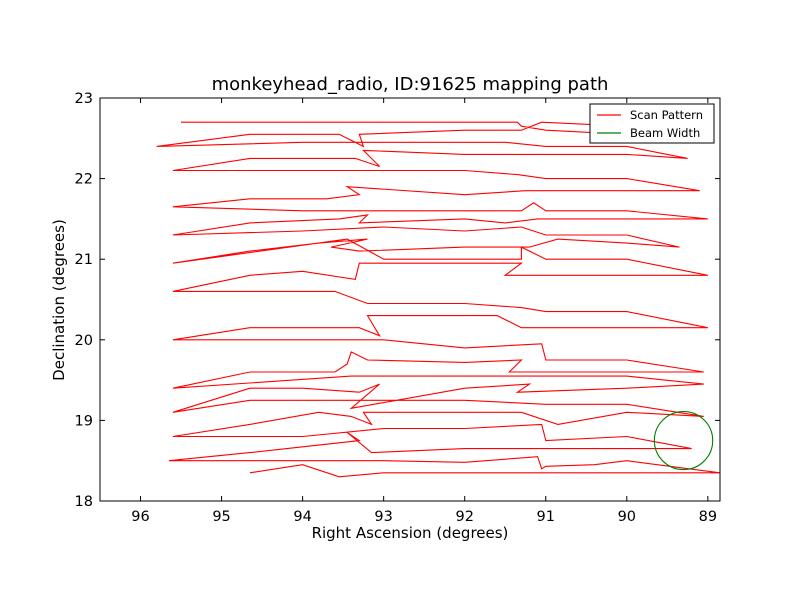 The width and height of the screenshot is (800, 600). What do you see at coordinates (221, 517) in the screenshot?
I see `x-tick-label: 95` at bounding box center [221, 517].